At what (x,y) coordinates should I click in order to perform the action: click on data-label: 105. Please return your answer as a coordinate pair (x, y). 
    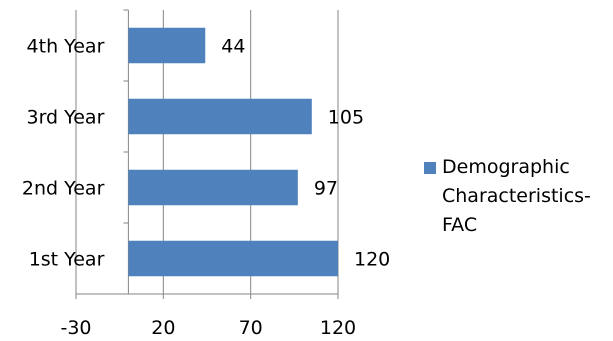
    Looking at the image, I should click on (346, 118).